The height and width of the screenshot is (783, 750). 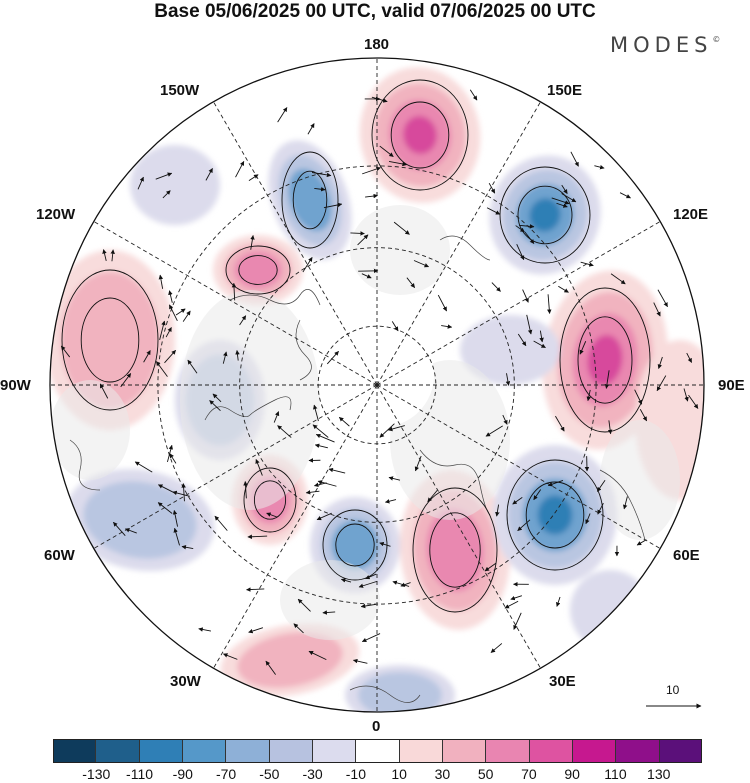 I want to click on logo-mark: ©, so click(x=716, y=39).